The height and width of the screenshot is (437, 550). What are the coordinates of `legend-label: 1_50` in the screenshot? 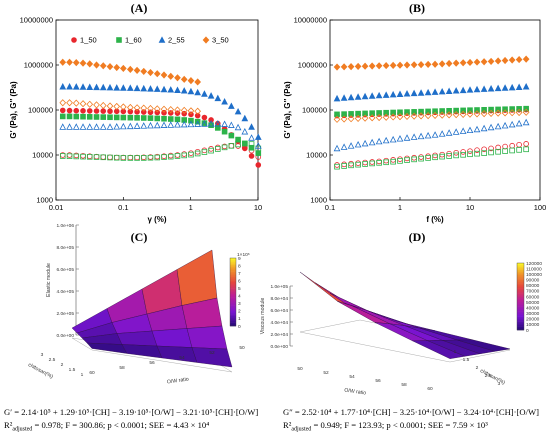 It's located at (88, 40).